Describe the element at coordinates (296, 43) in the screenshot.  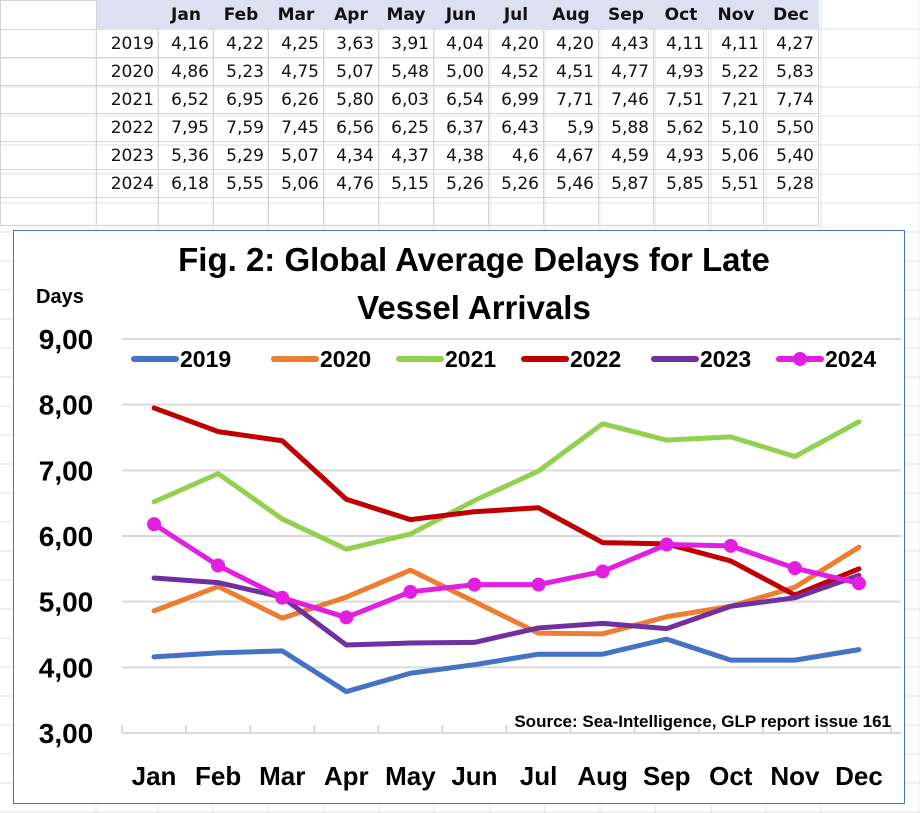
I see `value-cell: 4,25` at that location.